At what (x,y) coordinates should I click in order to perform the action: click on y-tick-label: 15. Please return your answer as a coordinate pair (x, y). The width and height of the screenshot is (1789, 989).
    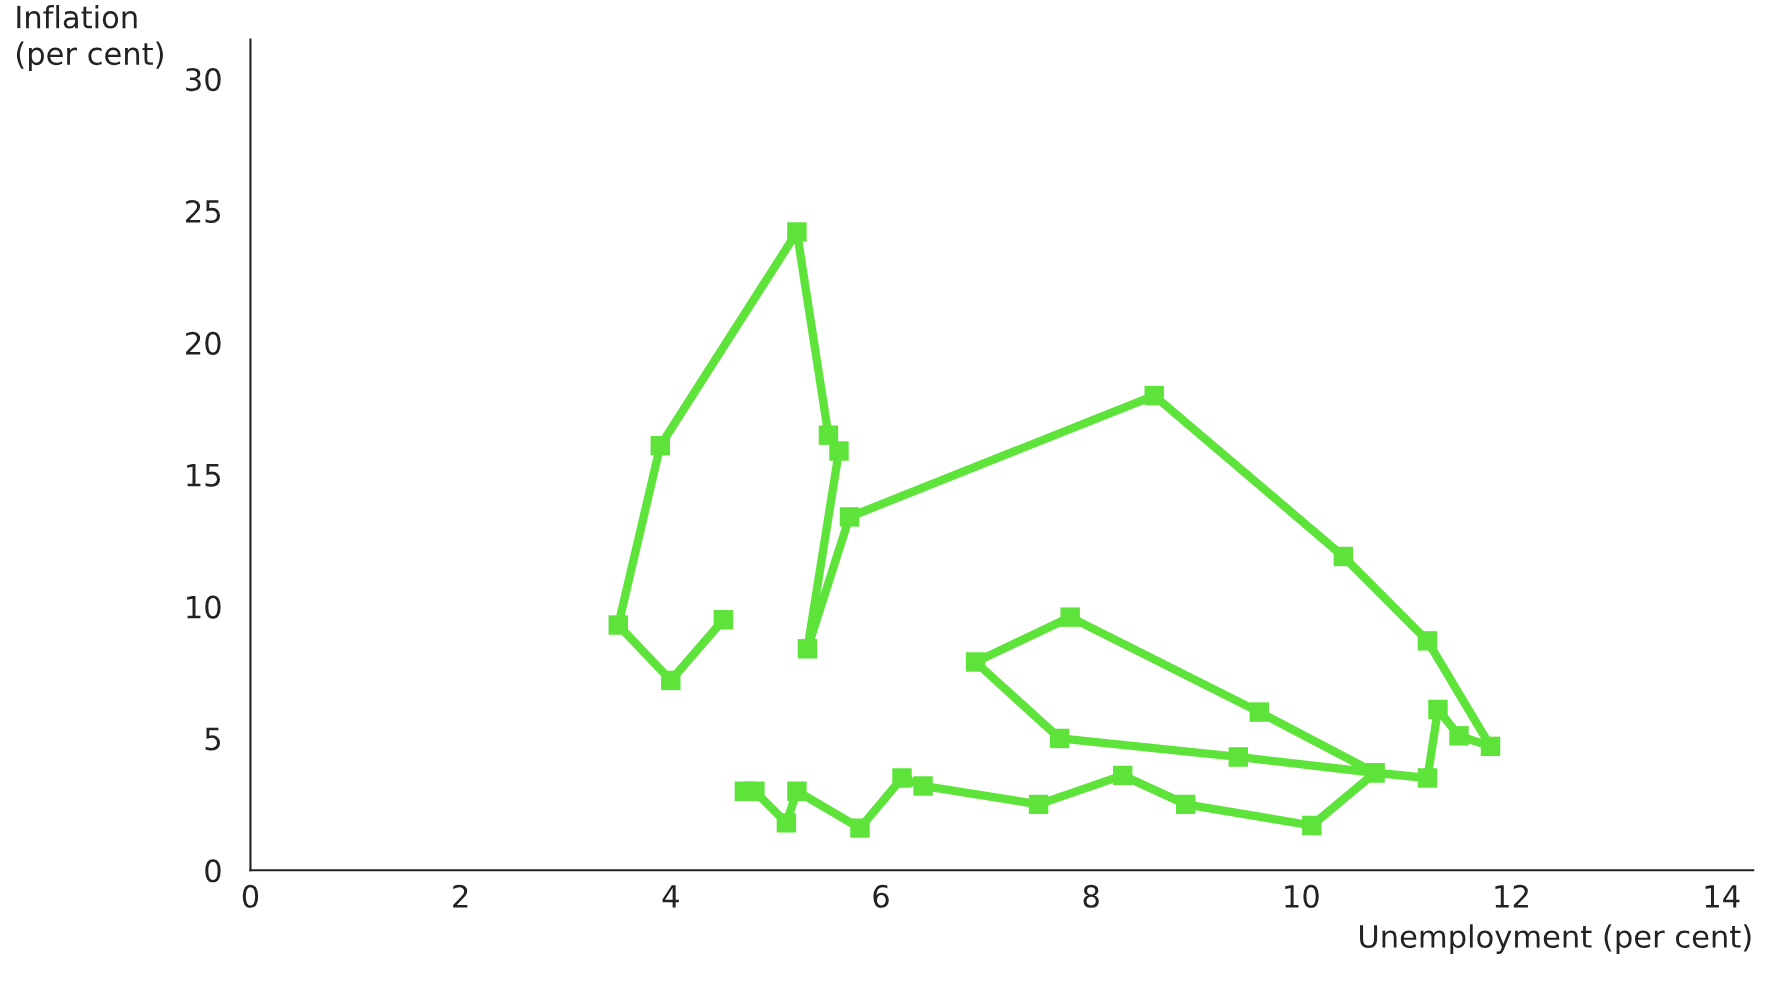
    Looking at the image, I should click on (204, 475).